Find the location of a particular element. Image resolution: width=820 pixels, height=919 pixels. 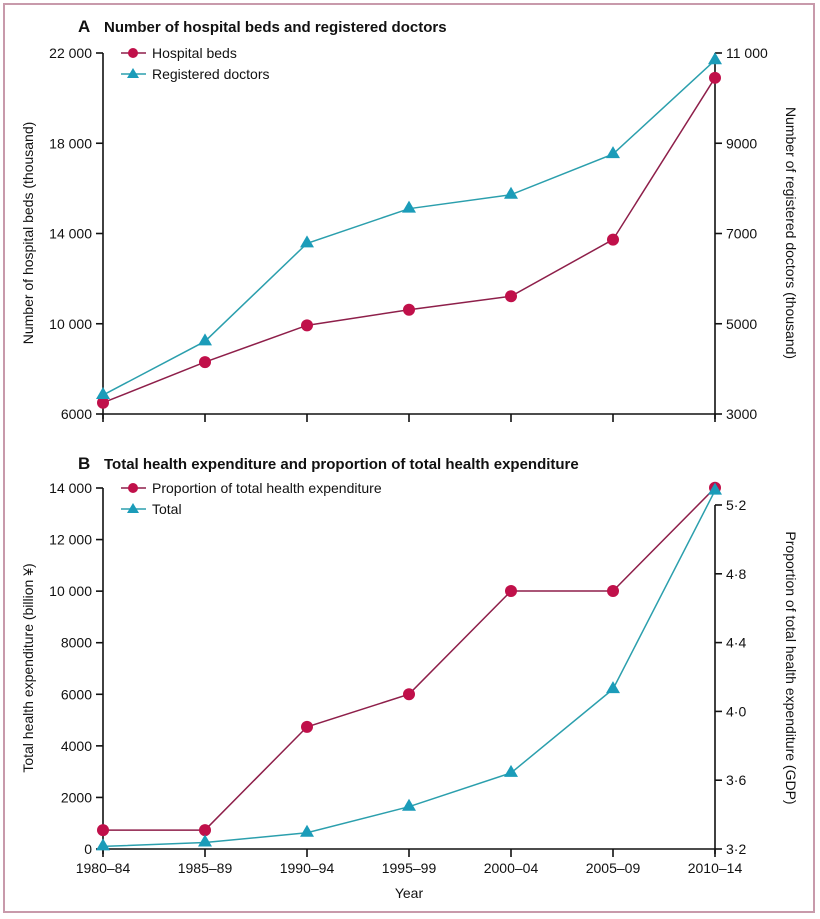

y-tick-label-right: 4·8 is located at coordinates (736, 574).